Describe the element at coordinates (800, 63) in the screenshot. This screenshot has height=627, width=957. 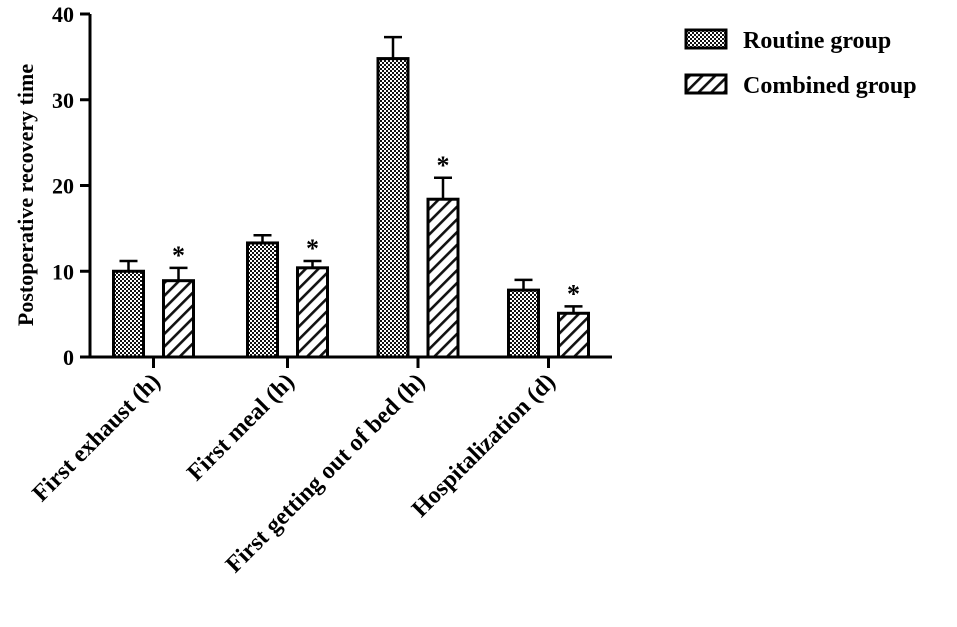
I see `legend: Routine group Combined group` at that location.